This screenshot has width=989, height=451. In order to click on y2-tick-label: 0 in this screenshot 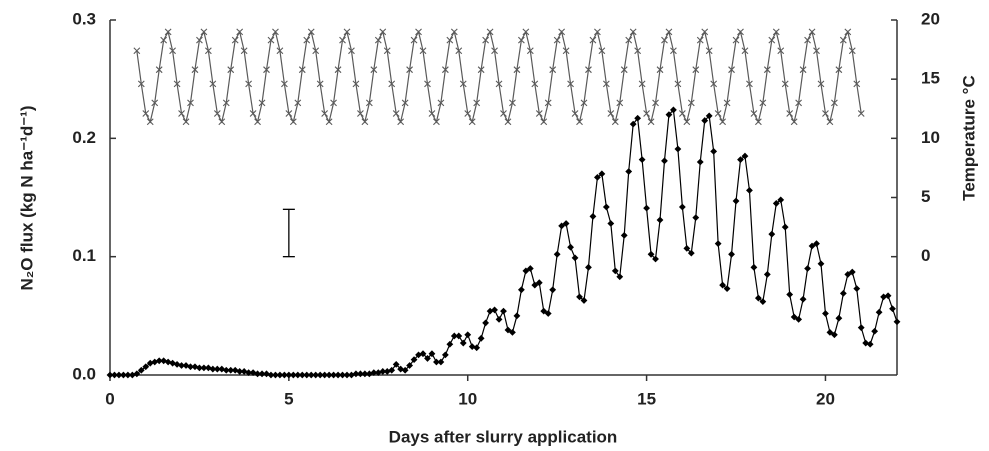, I will do `click(925, 255)`.